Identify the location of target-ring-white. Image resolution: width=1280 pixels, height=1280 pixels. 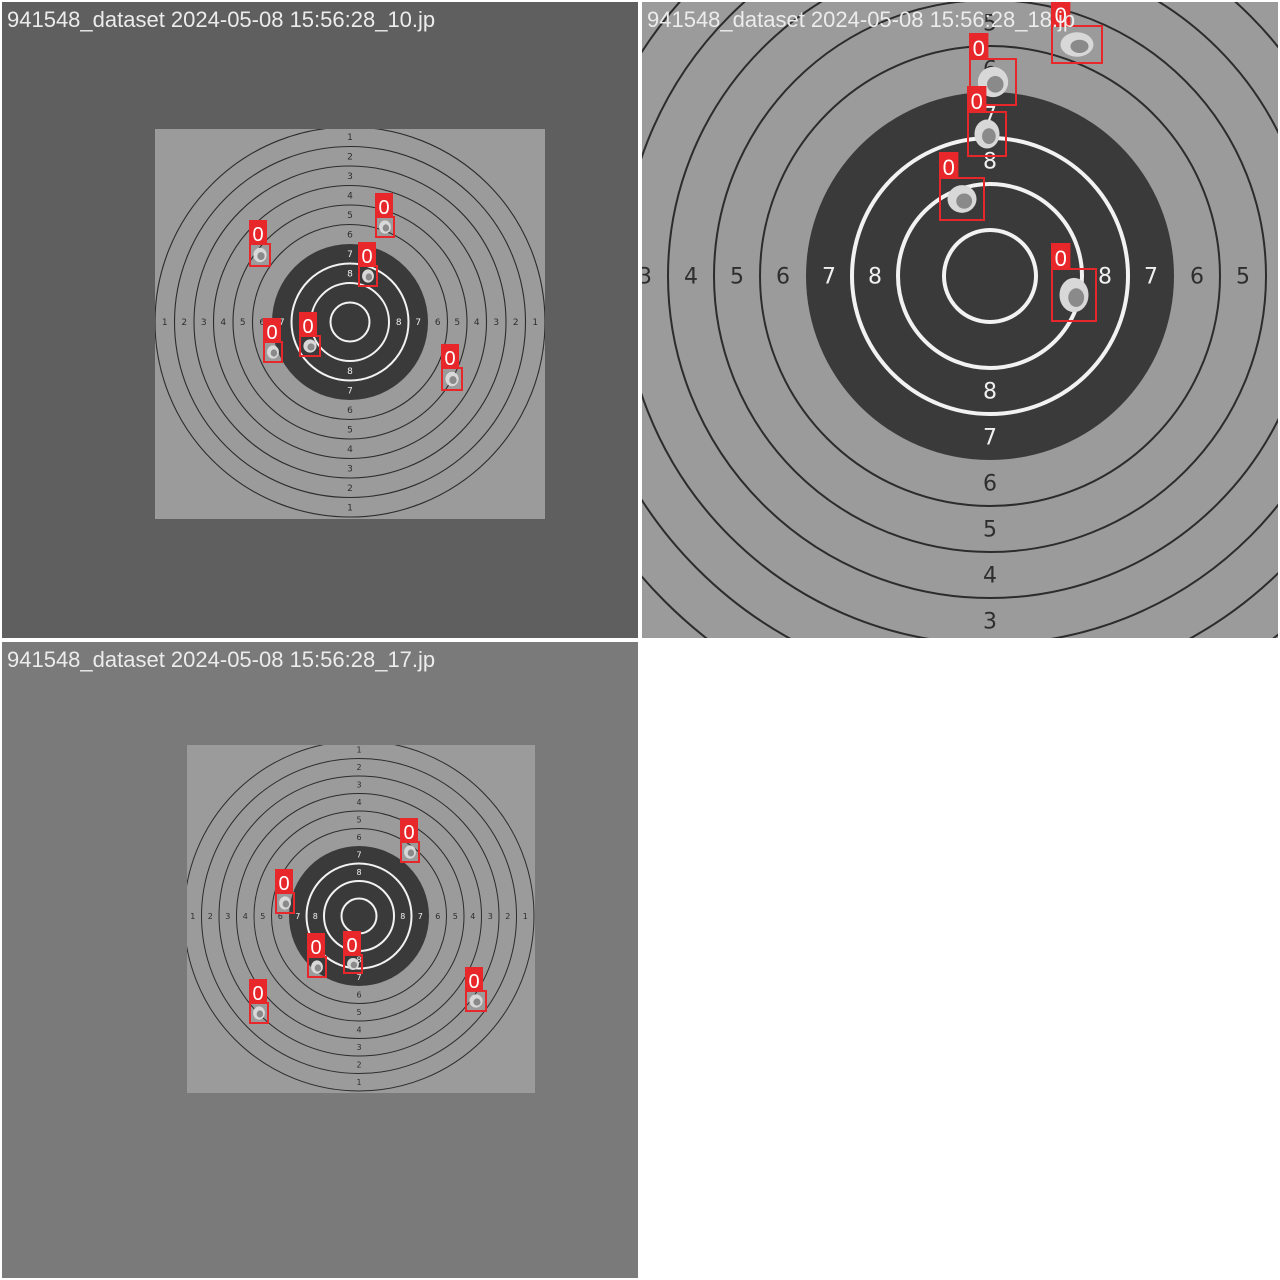
(350, 322).